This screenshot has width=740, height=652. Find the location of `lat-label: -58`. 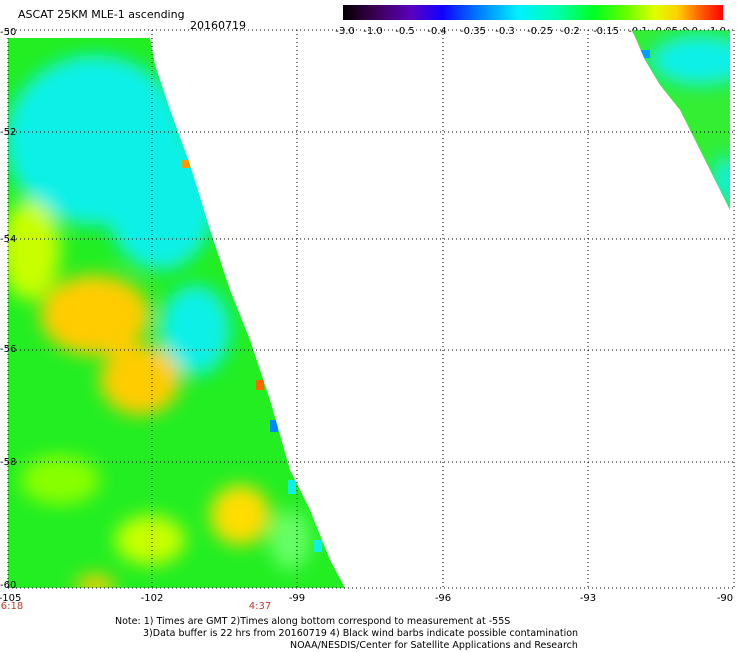

lat-label: -58 is located at coordinates (8, 462).